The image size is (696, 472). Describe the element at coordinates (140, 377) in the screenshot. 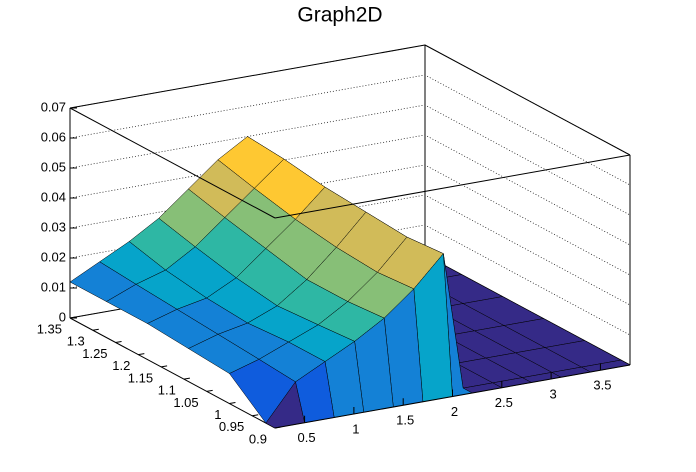

I see `y-tick-label: 1.15` at that location.